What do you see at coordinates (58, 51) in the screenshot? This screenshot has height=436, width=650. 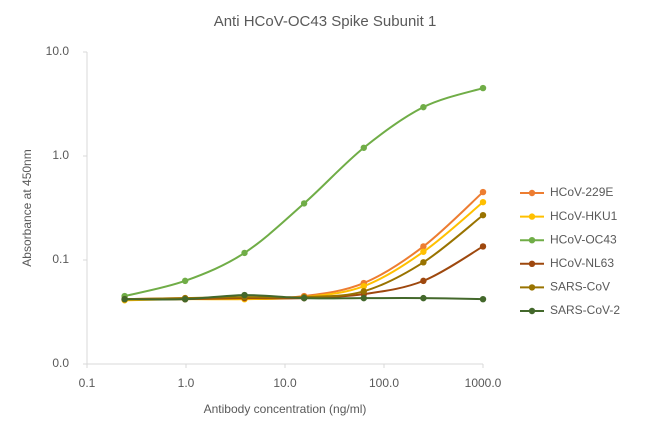 I see `y-tick-label: 10.0` at bounding box center [58, 51].